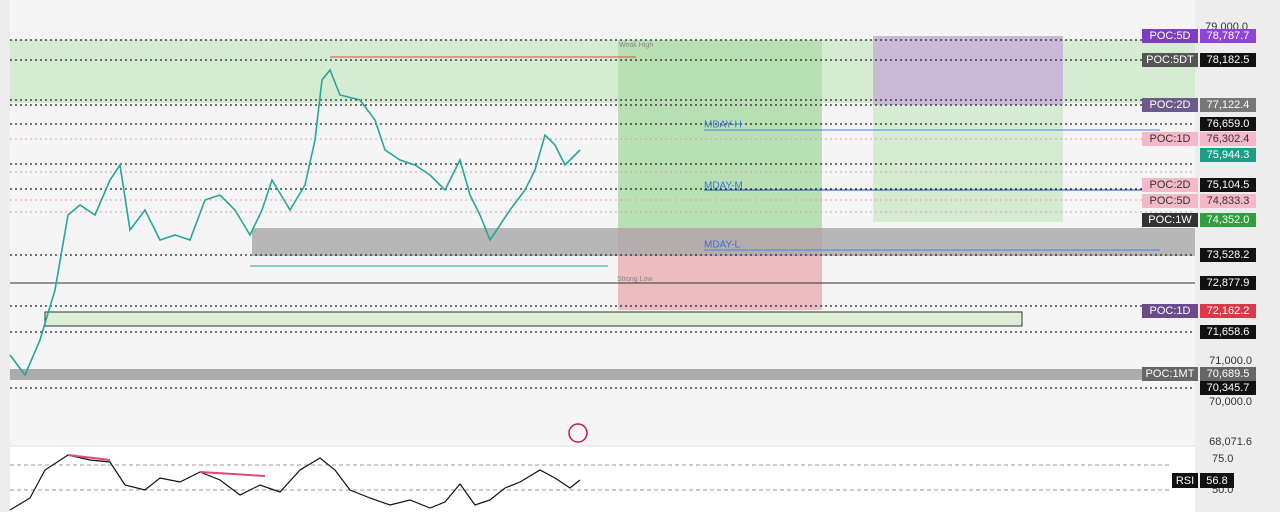 The width and height of the screenshot is (1280, 517). I want to click on rsi-value: 56.8, so click(1216, 481).